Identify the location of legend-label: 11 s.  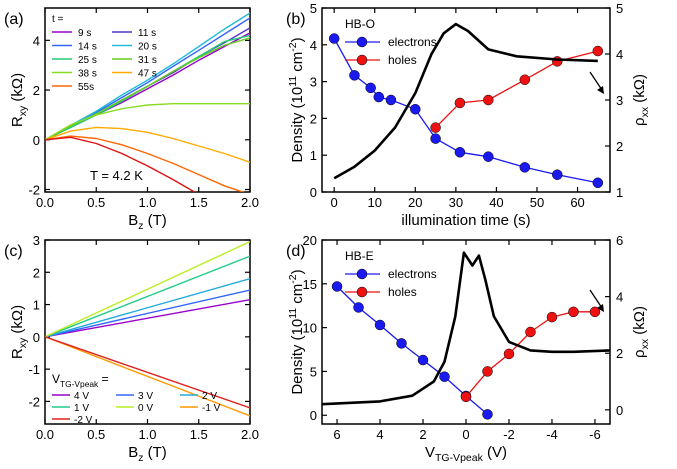
(147, 33).